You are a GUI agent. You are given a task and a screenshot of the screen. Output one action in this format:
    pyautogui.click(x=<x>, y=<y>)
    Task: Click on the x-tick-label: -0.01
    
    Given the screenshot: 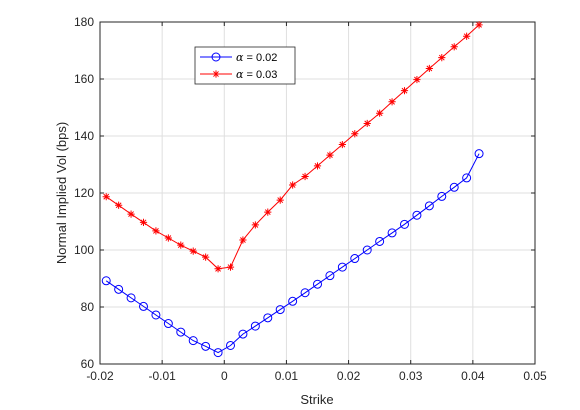 What is the action you would take?
    pyautogui.click(x=162, y=376)
    